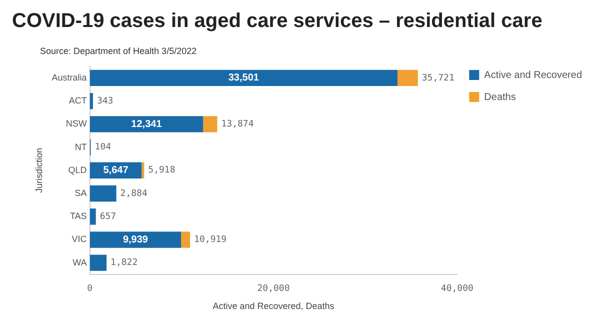  I want to click on total-label: 104, so click(103, 147).